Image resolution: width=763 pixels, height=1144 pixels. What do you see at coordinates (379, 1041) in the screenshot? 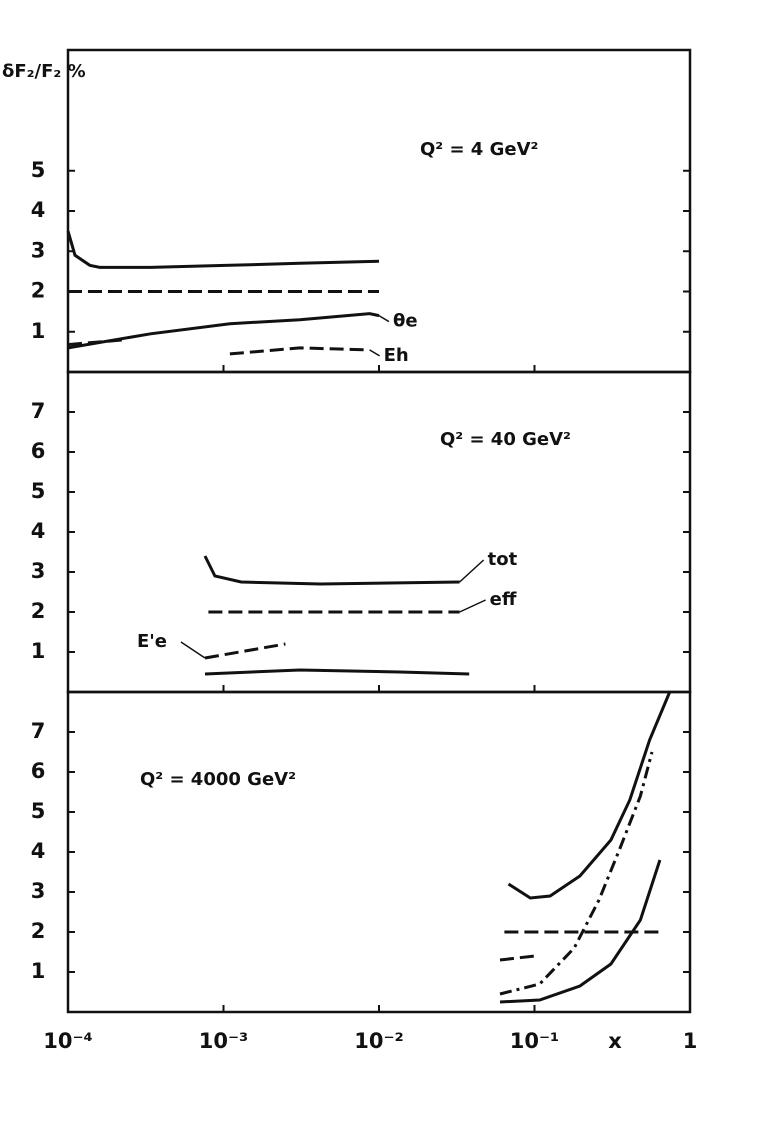
I see `x-tick-label: 10⁻²` at bounding box center [379, 1041].